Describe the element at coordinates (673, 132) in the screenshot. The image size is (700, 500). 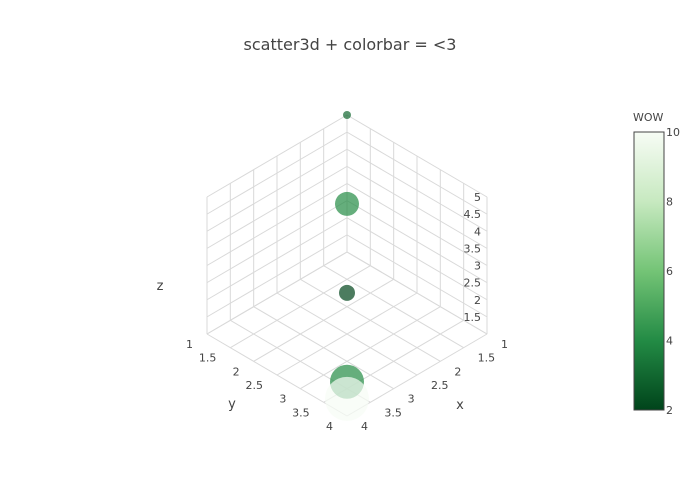
I see `colorbar-tick-label: 10` at that location.